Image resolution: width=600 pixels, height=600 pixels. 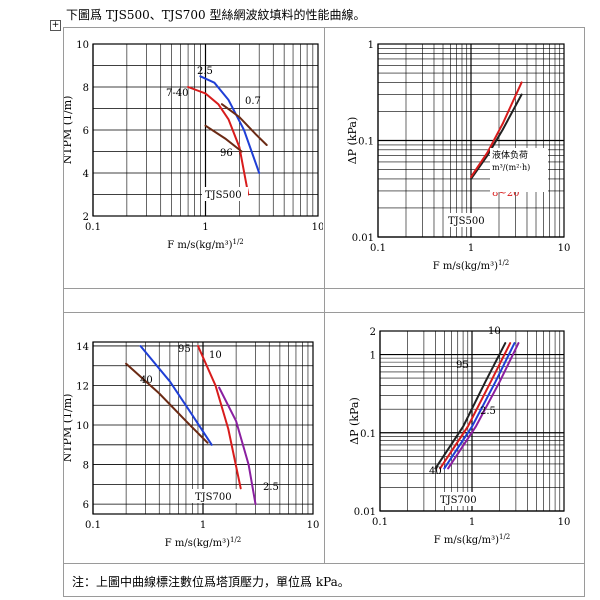 I want to click on plus-box-icon: +, so click(x=55, y=25).